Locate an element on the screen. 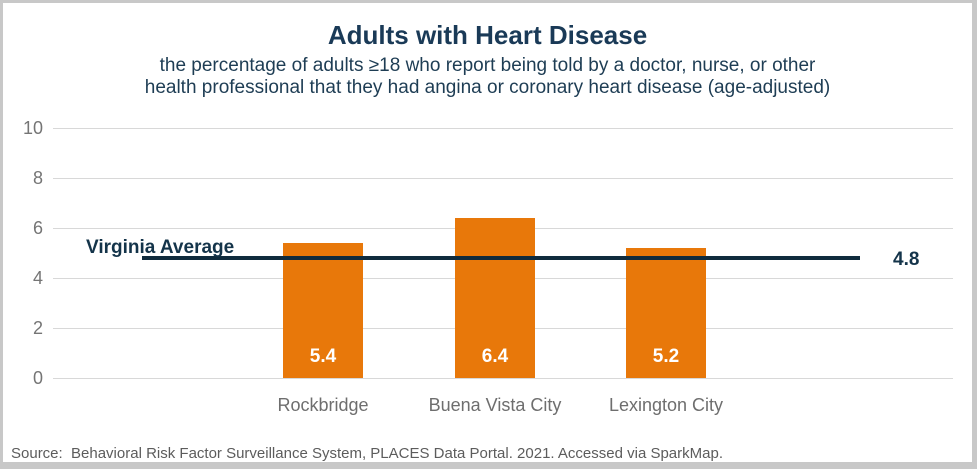  bar-lexington-city: 5.2 is located at coordinates (666, 313).